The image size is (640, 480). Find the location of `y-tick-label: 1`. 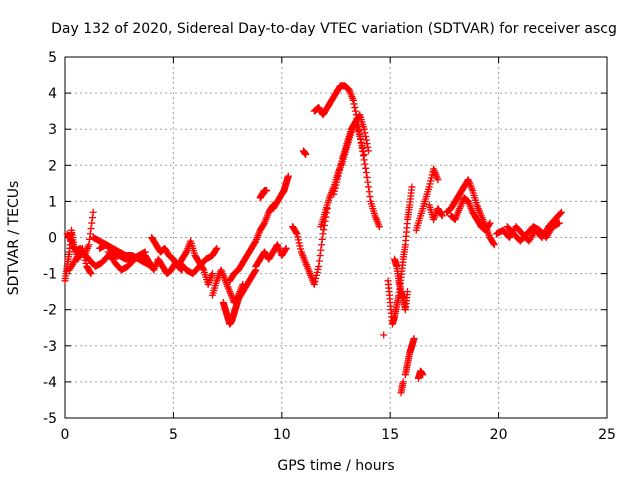

y-tick-label: 1 is located at coordinates (52, 202).